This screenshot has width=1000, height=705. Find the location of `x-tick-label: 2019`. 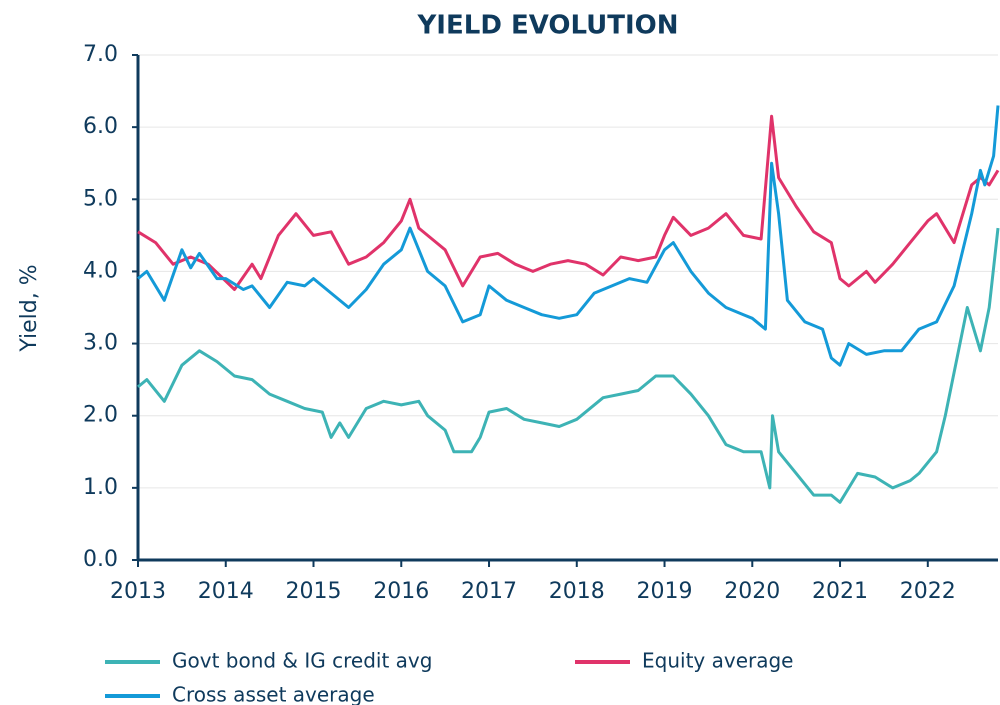

x-tick-label: 2019 is located at coordinates (665, 591).